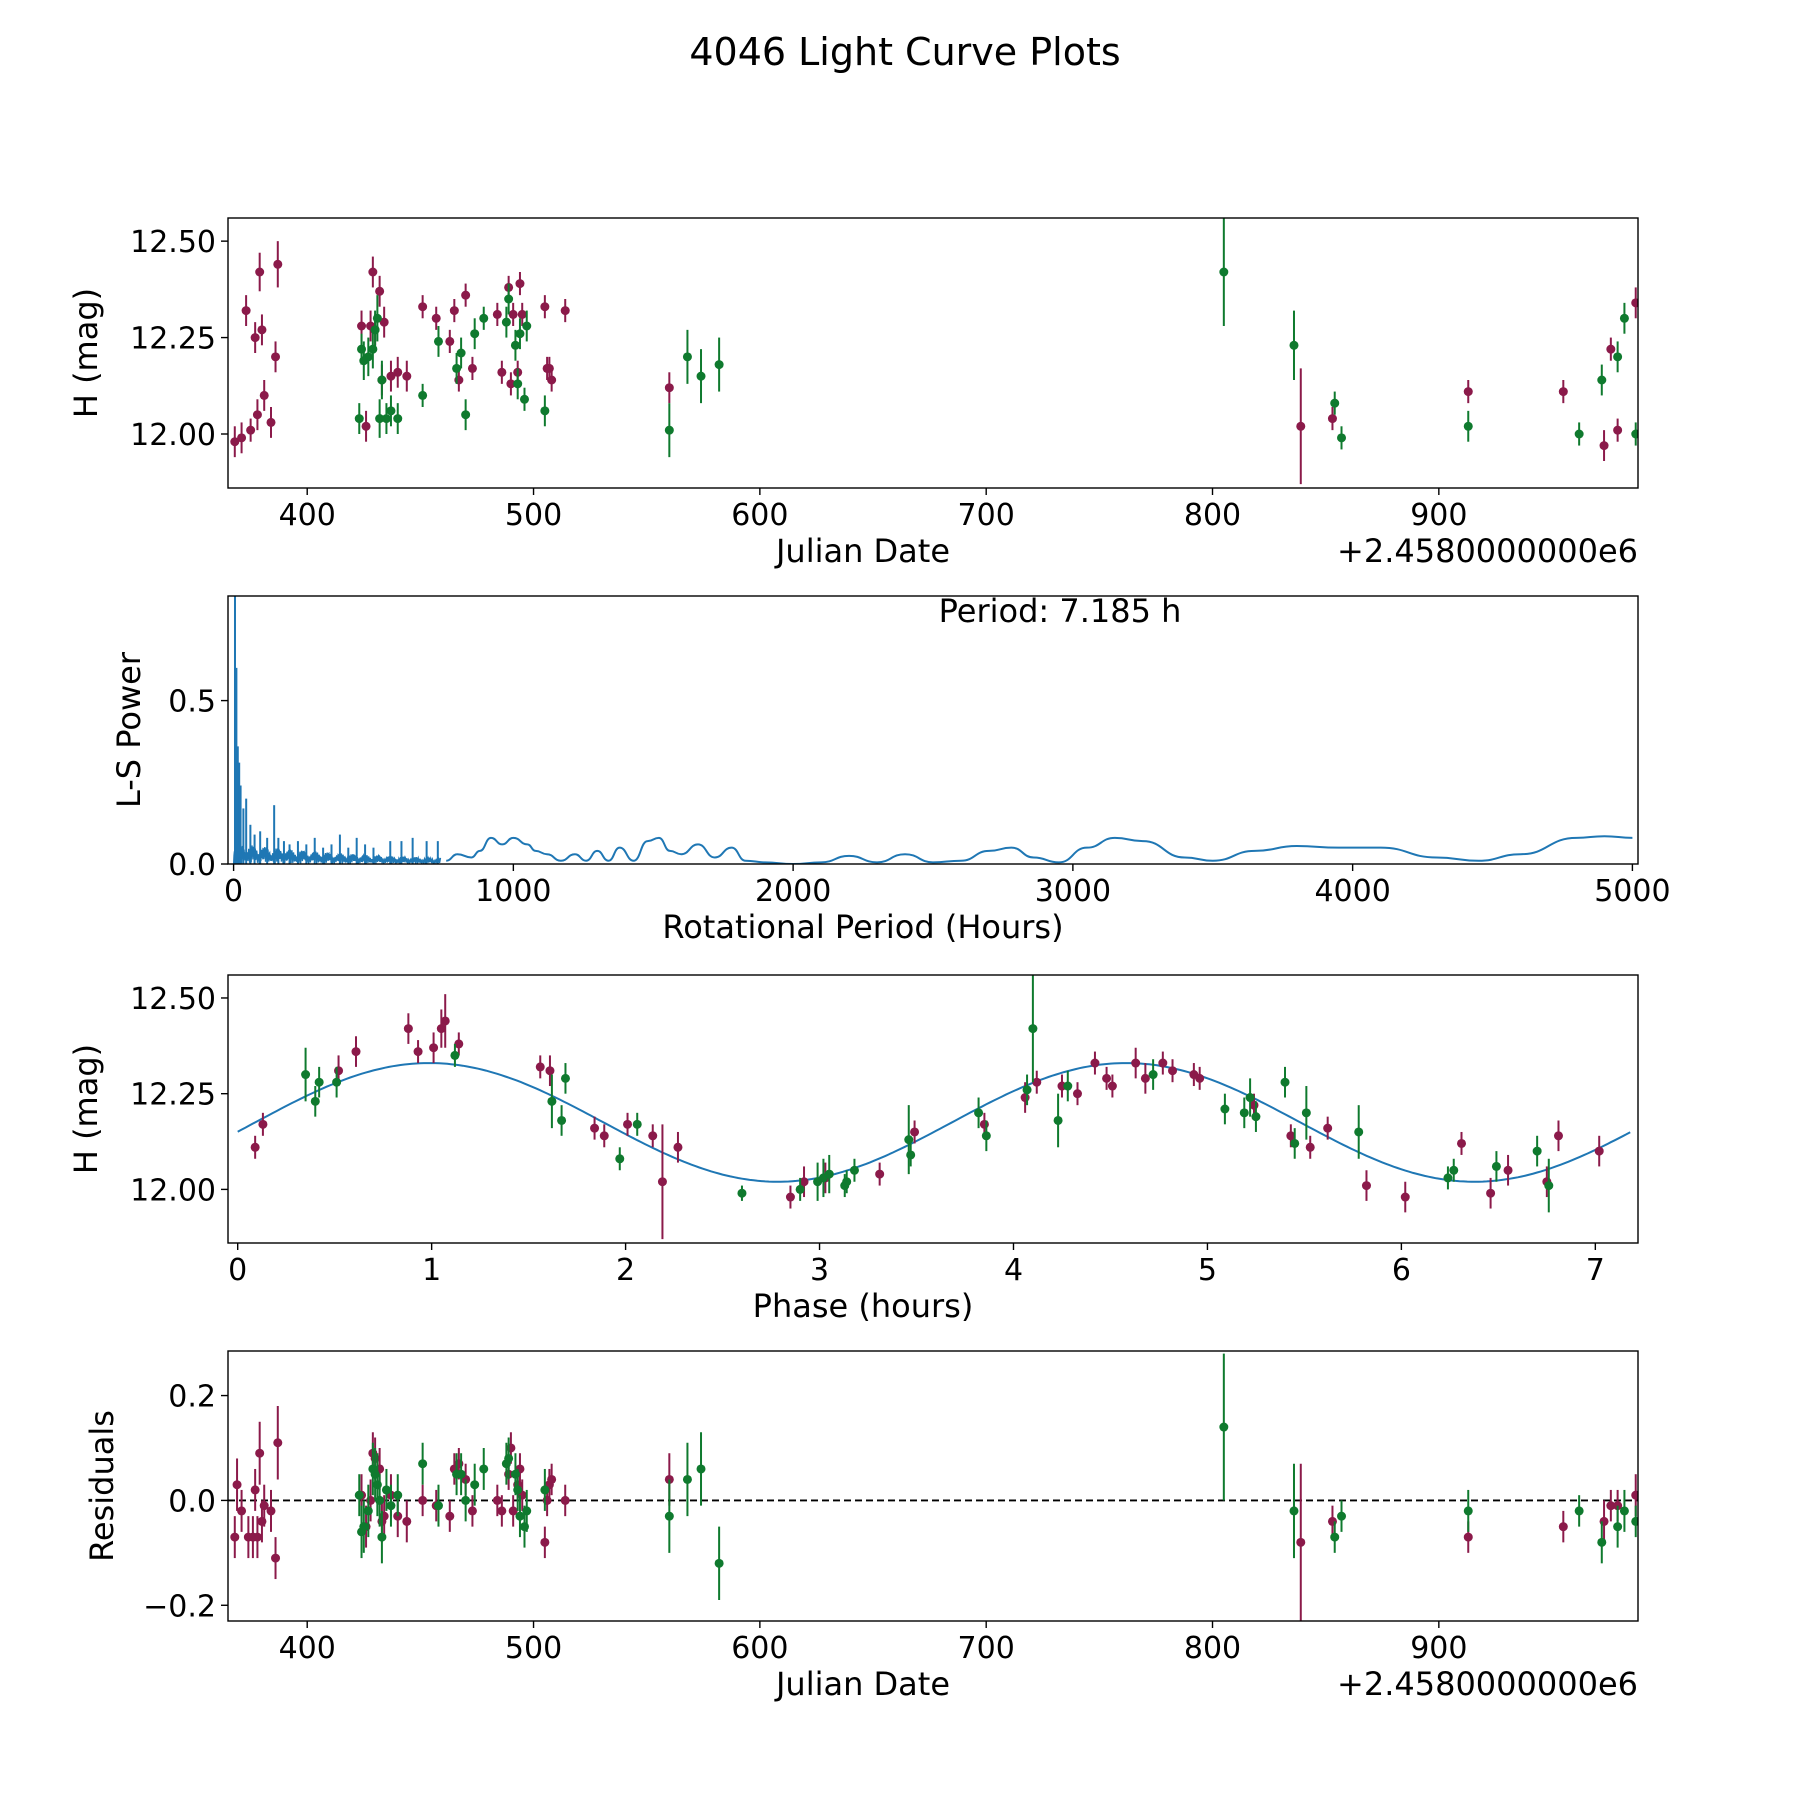  What do you see at coordinates (1013, 1270) in the screenshot?
I see `x-tick-label: 4` at bounding box center [1013, 1270].